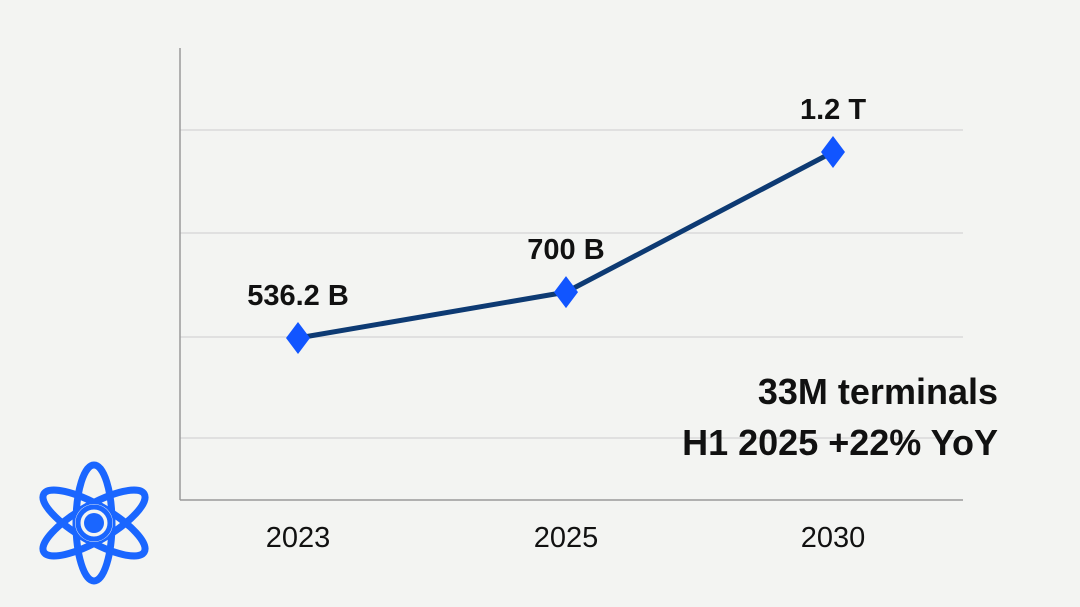  I want to click on atom-icon, so click(94, 523).